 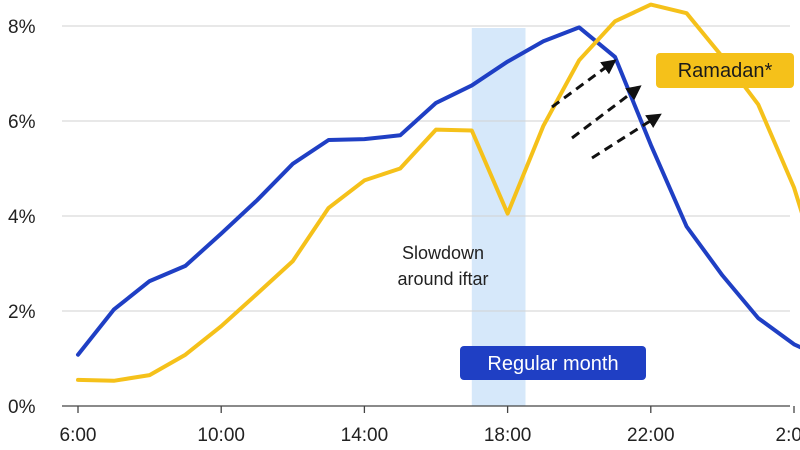 I want to click on x-tick-label: 10:00, so click(x=221, y=435).